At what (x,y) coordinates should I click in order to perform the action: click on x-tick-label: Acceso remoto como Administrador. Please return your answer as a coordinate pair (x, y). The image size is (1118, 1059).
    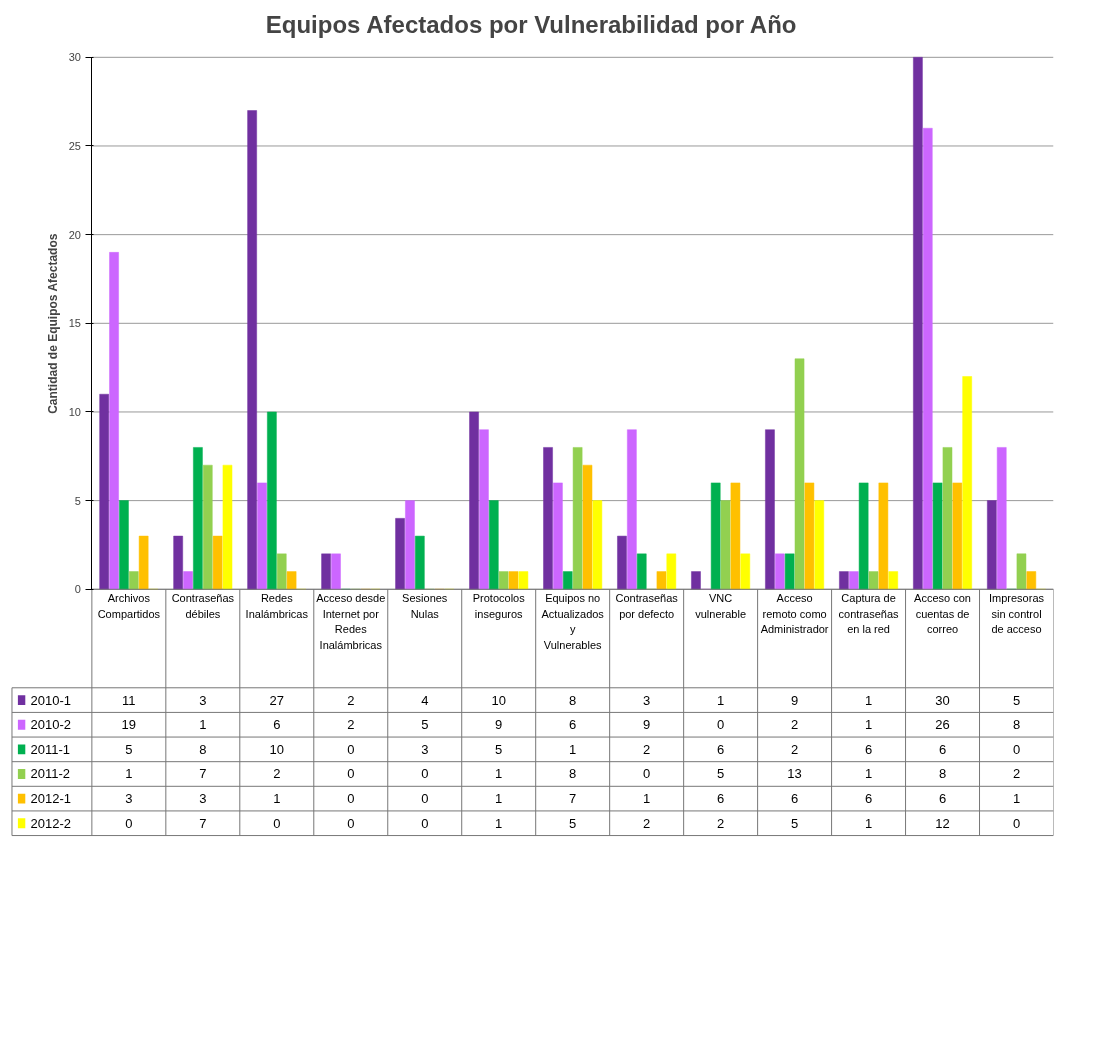
    Looking at the image, I should click on (794, 614).